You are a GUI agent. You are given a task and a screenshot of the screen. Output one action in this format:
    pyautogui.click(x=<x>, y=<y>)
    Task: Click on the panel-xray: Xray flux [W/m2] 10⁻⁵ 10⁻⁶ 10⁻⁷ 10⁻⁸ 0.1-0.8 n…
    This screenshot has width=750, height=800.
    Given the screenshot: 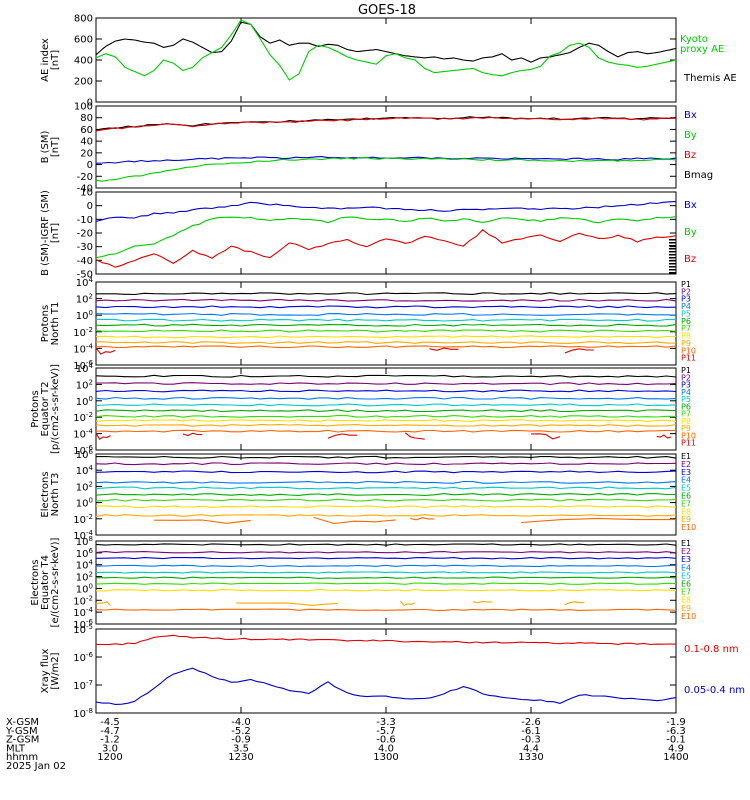 What is the action you would take?
    pyautogui.click(x=392, y=671)
    